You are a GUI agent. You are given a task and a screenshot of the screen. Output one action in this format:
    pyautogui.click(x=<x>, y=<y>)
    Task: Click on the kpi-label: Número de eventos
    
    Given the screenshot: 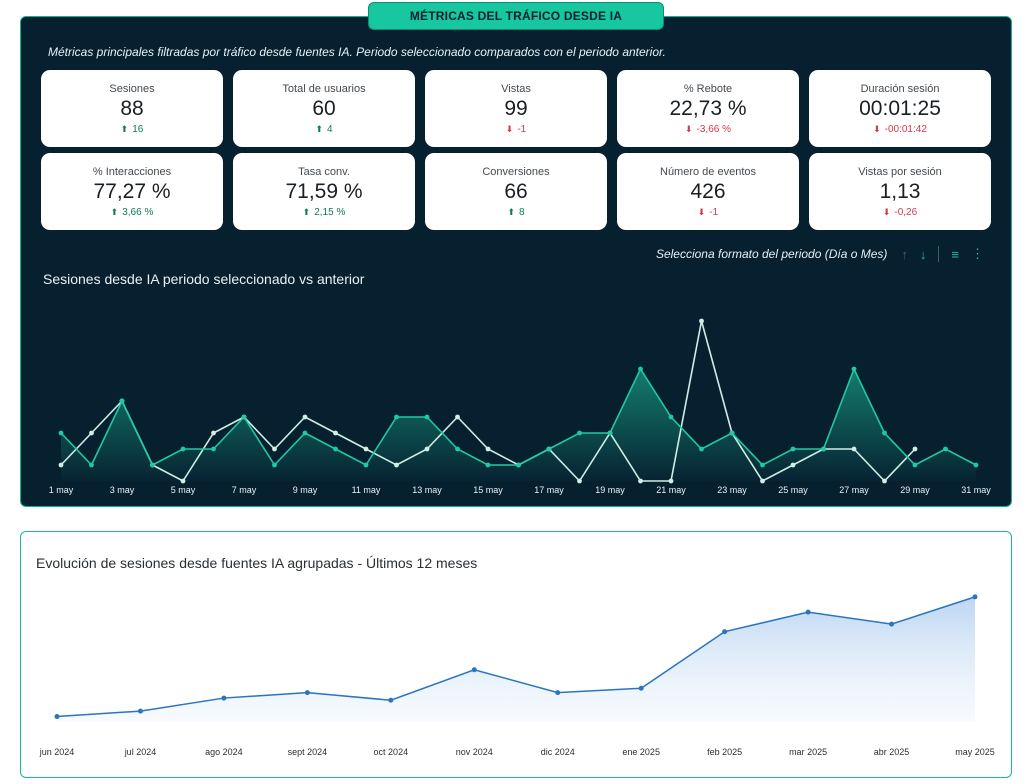 What is the action you would take?
    pyautogui.click(x=708, y=172)
    